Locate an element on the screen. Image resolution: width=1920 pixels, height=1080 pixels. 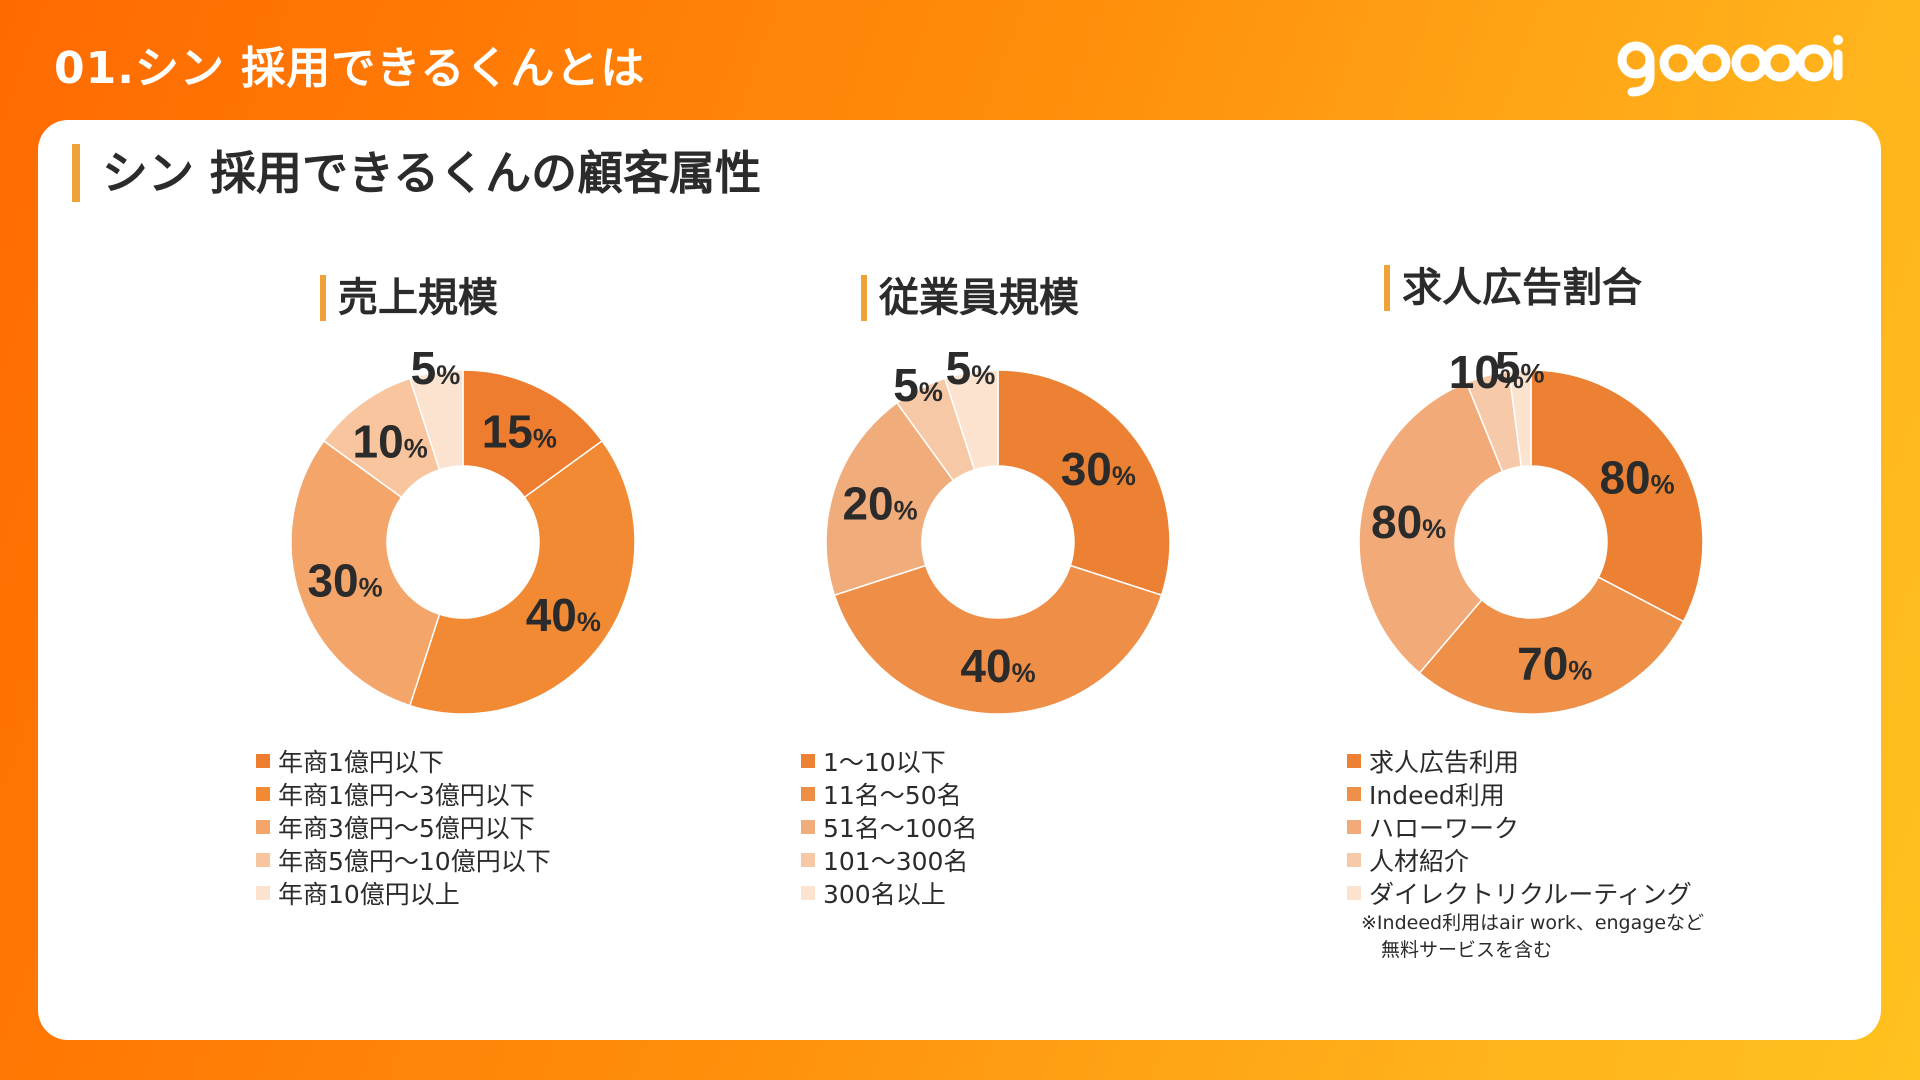
legend-item: 年商1億円〜3億円以下 is located at coordinates (403, 793).